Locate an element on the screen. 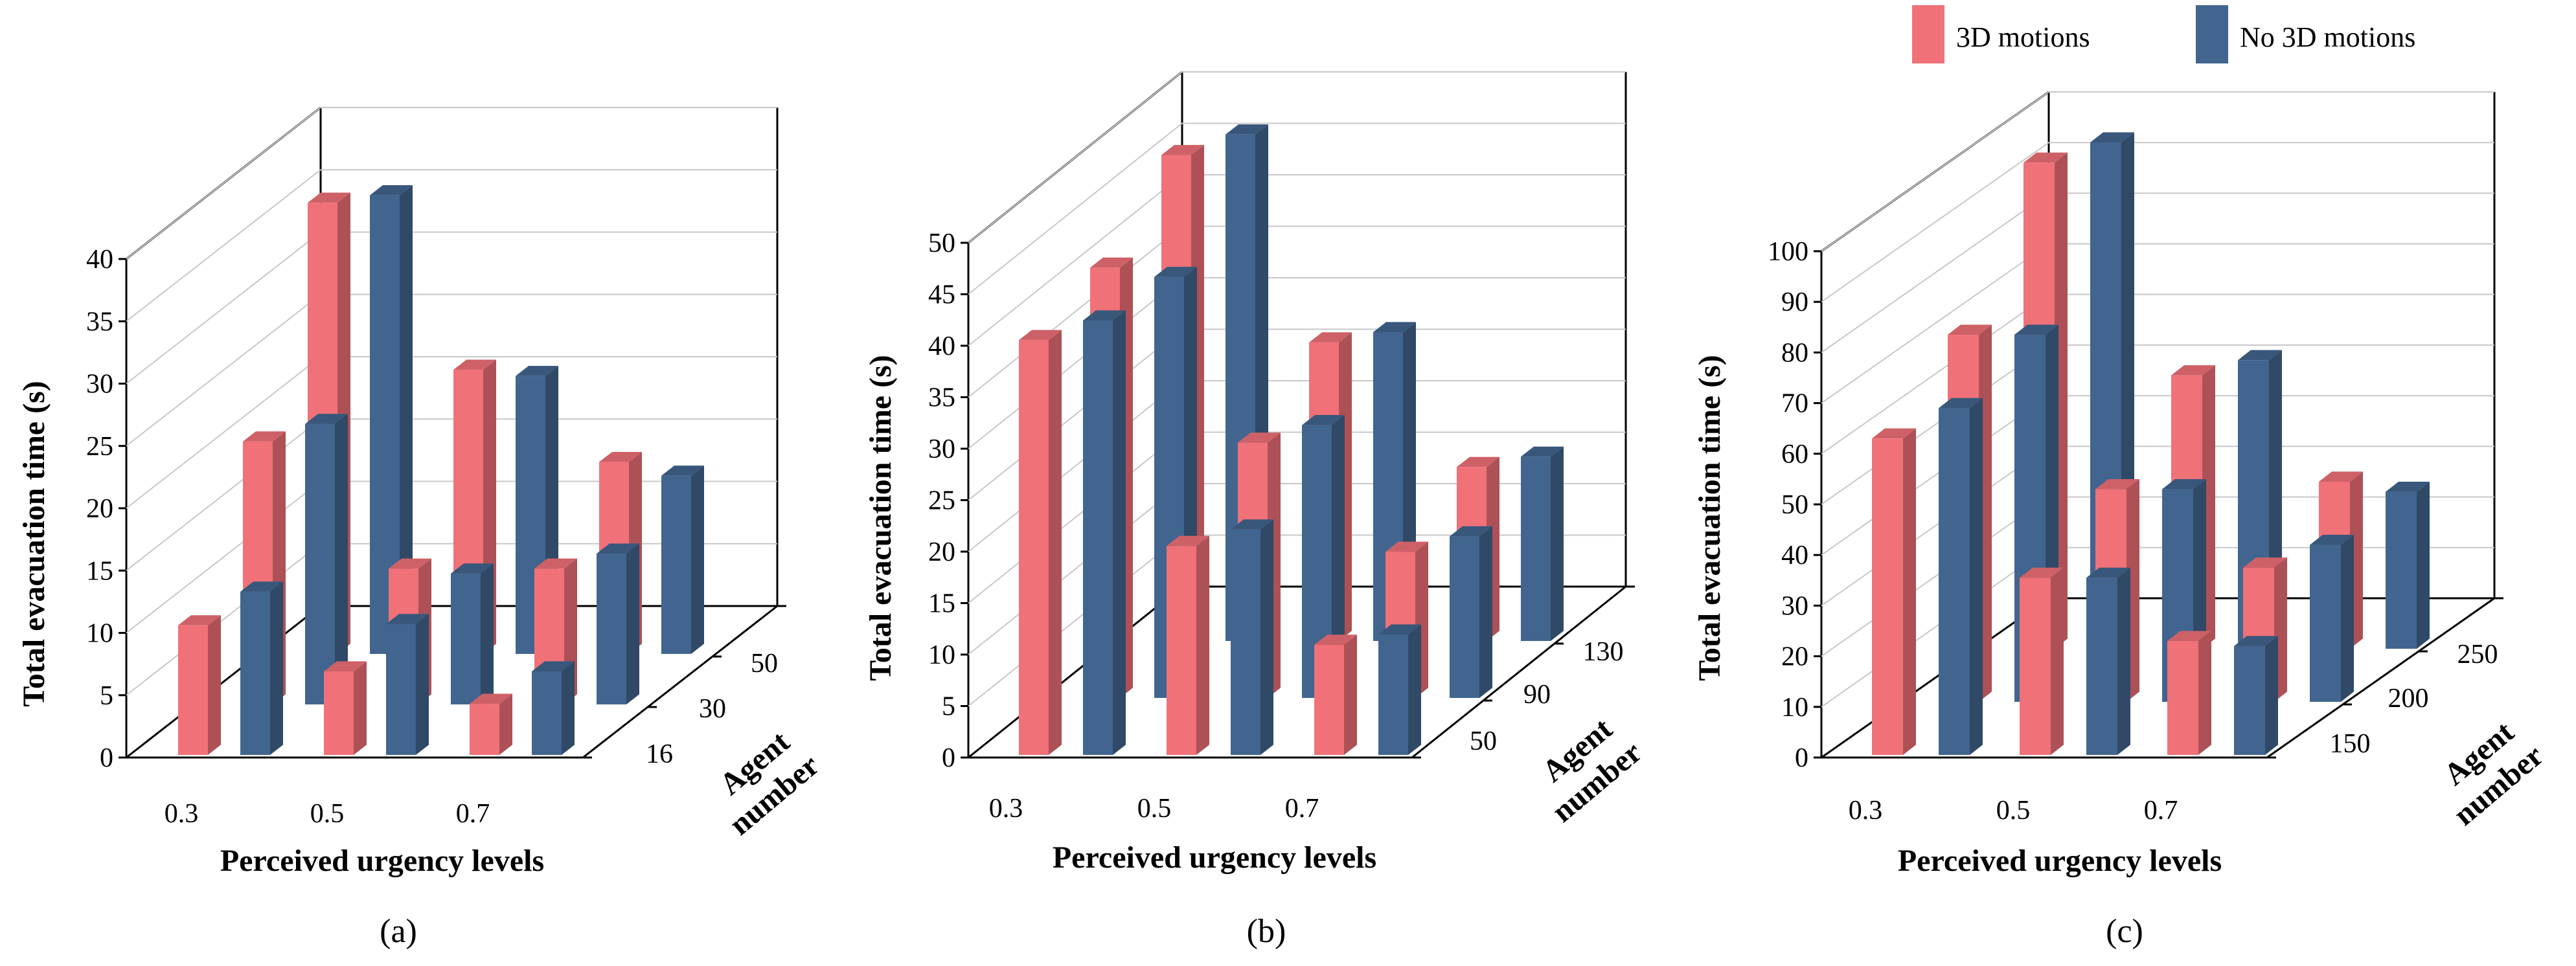  floor-right-edge is located at coordinates (680, 682).